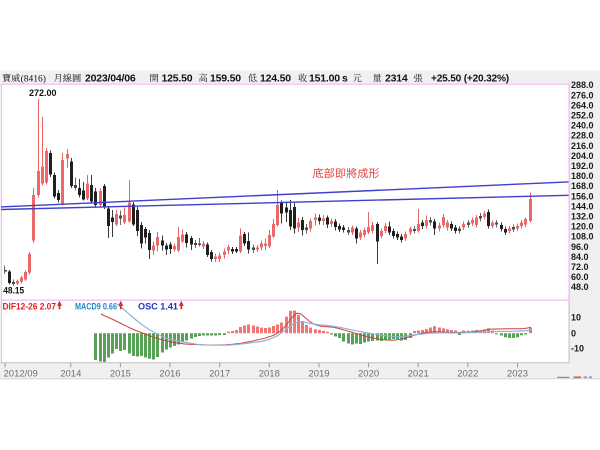 This screenshot has height=450, width=600. What do you see at coordinates (418, 374) in the screenshot?
I see `svg-text: 2021` at bounding box center [418, 374].